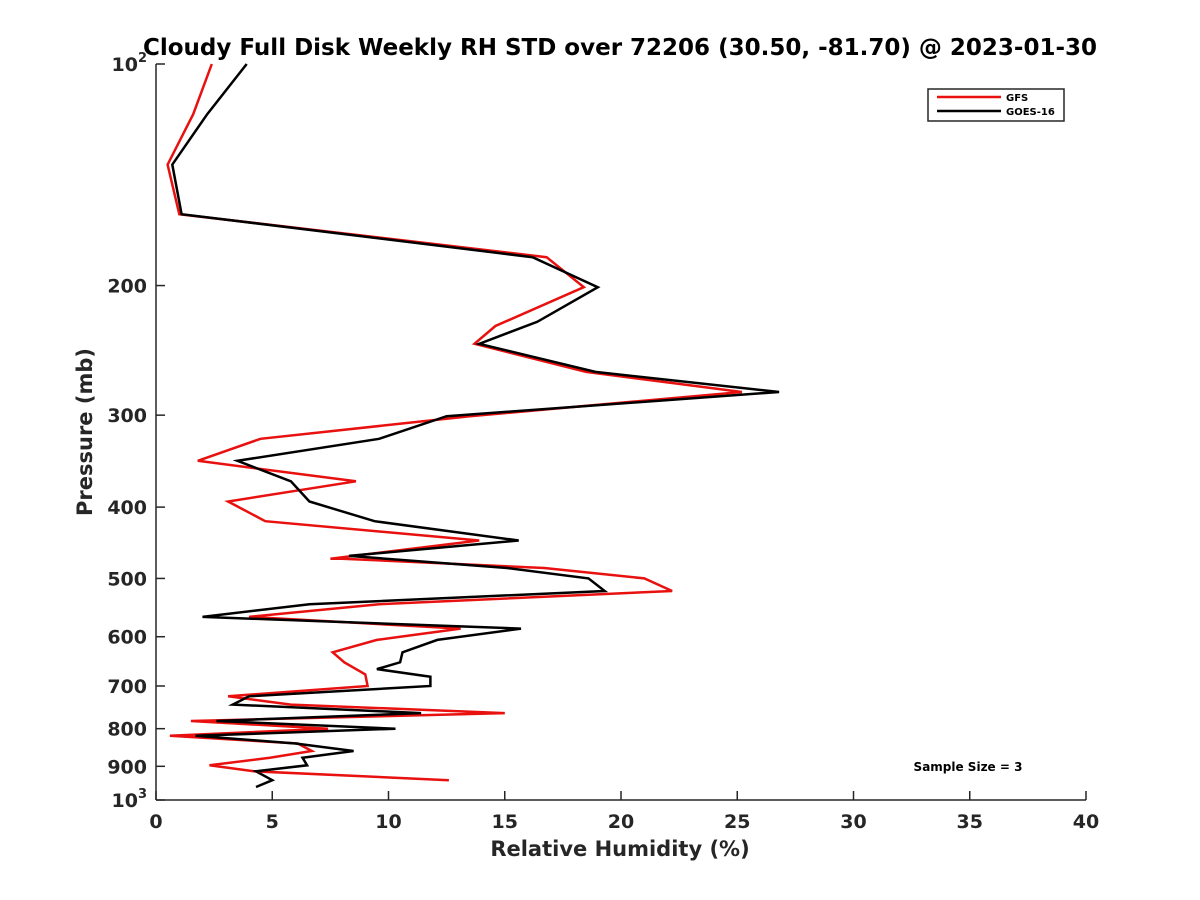 This screenshot has height=900, width=1200. What do you see at coordinates (968, 767) in the screenshot?
I see `sample-size-annotation: Sample Size = 3` at bounding box center [968, 767].